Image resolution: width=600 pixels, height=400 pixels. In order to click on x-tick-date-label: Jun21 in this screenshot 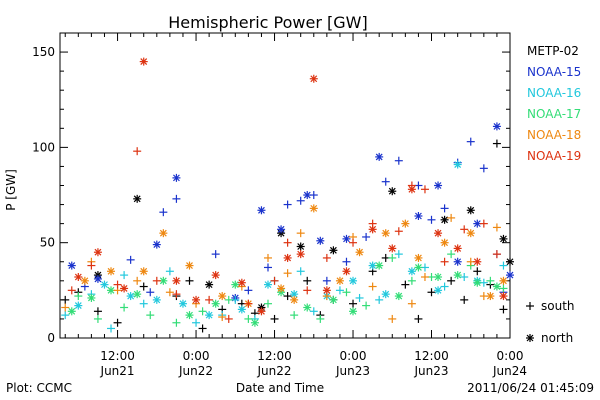, I will do `click(117, 371)`.